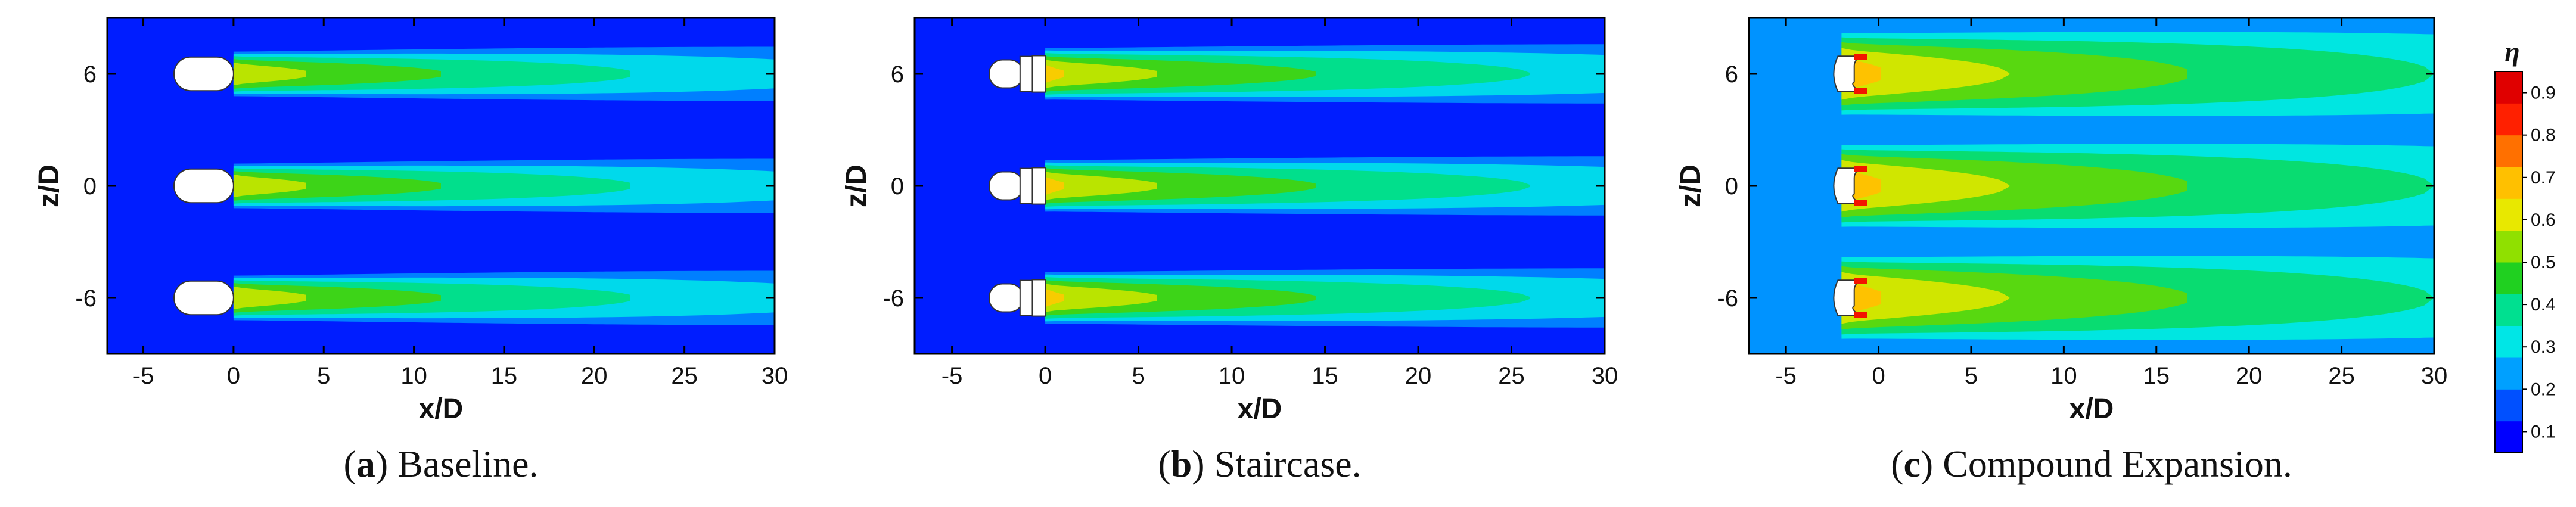 This screenshot has height=507, width=2576. Describe the element at coordinates (1691, 185) in the screenshot. I see `y-axis-label: z/D` at that location.